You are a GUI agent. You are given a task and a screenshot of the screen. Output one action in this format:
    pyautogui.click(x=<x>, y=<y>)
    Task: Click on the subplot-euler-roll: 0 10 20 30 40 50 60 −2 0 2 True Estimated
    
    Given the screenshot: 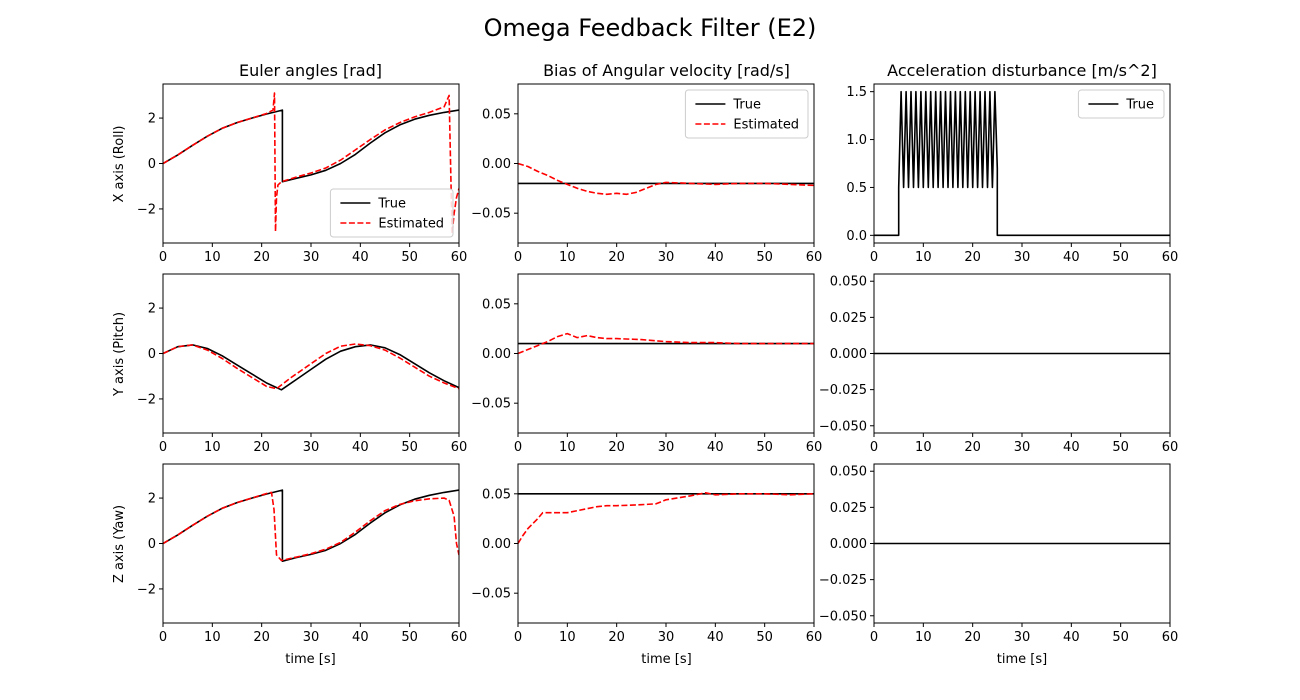 What is the action you would take?
    pyautogui.click(x=302, y=174)
    